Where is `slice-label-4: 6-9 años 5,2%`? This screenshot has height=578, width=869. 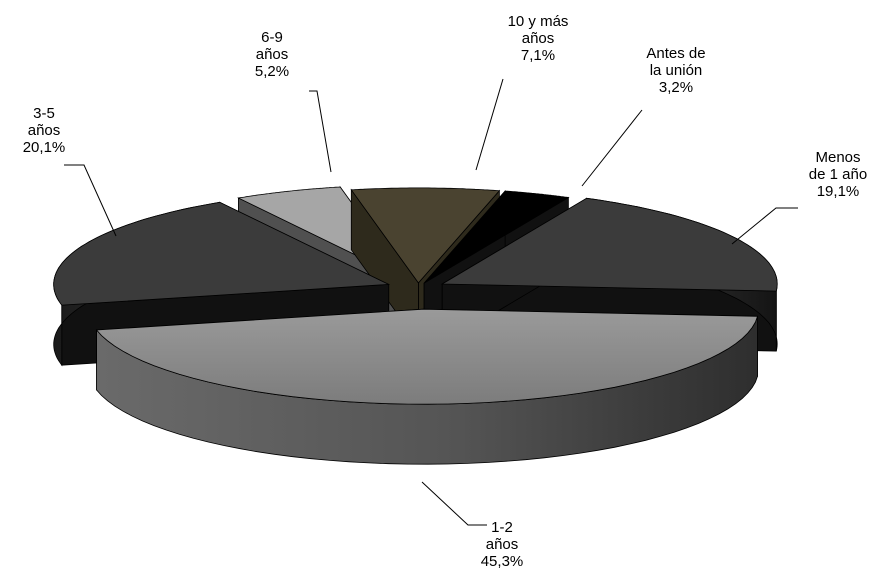 slice-label-4: 6-9 años 5,2% is located at coordinates (272, 54).